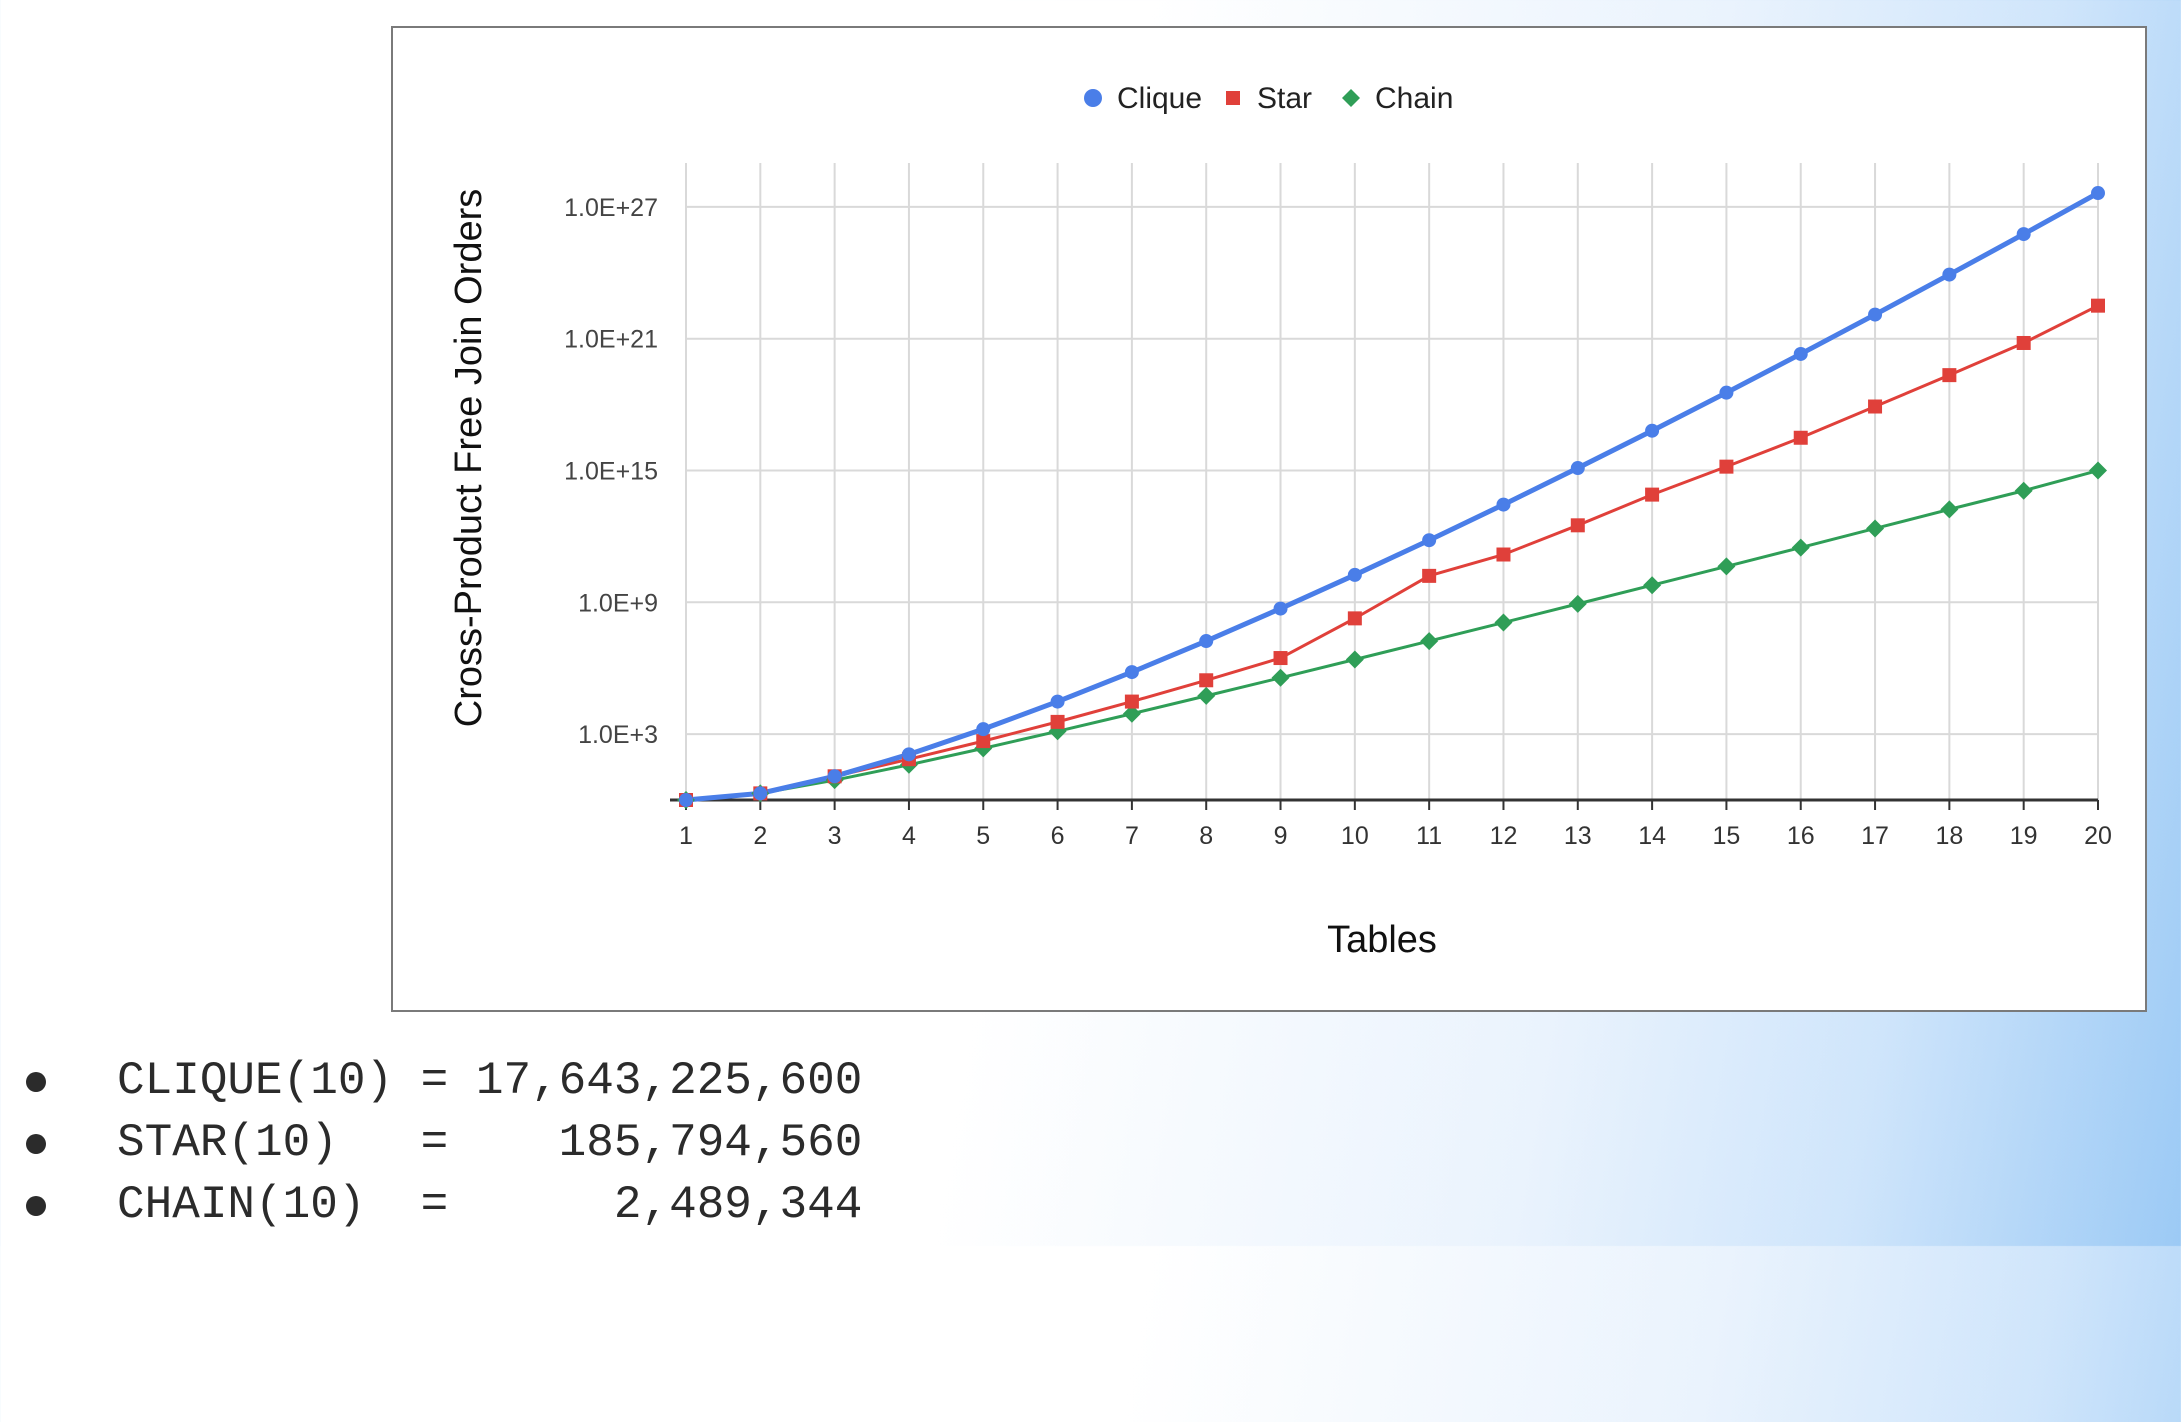  What do you see at coordinates (1652, 836) in the screenshot?
I see `x-tick-label: 14` at bounding box center [1652, 836].